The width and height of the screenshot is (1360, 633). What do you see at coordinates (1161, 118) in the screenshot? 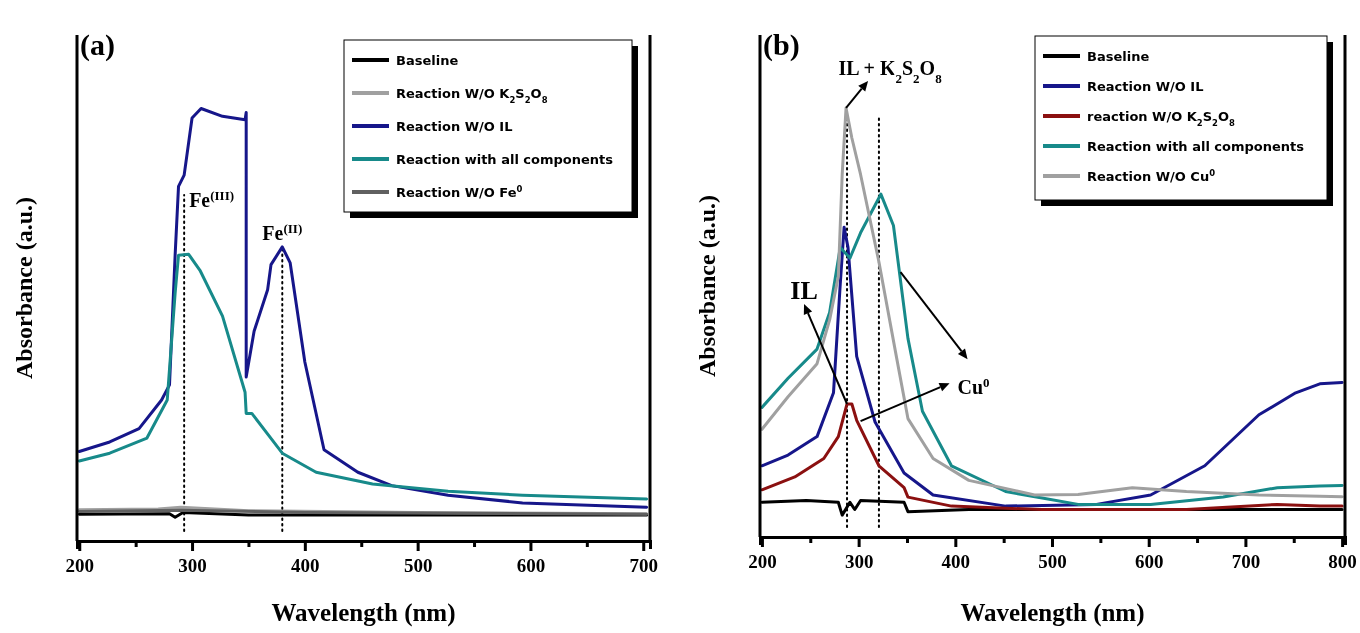
I see `legend-label: reaction W/O K$_{2}$S$_{2}$O$_{8}$` at bounding box center [1161, 118].